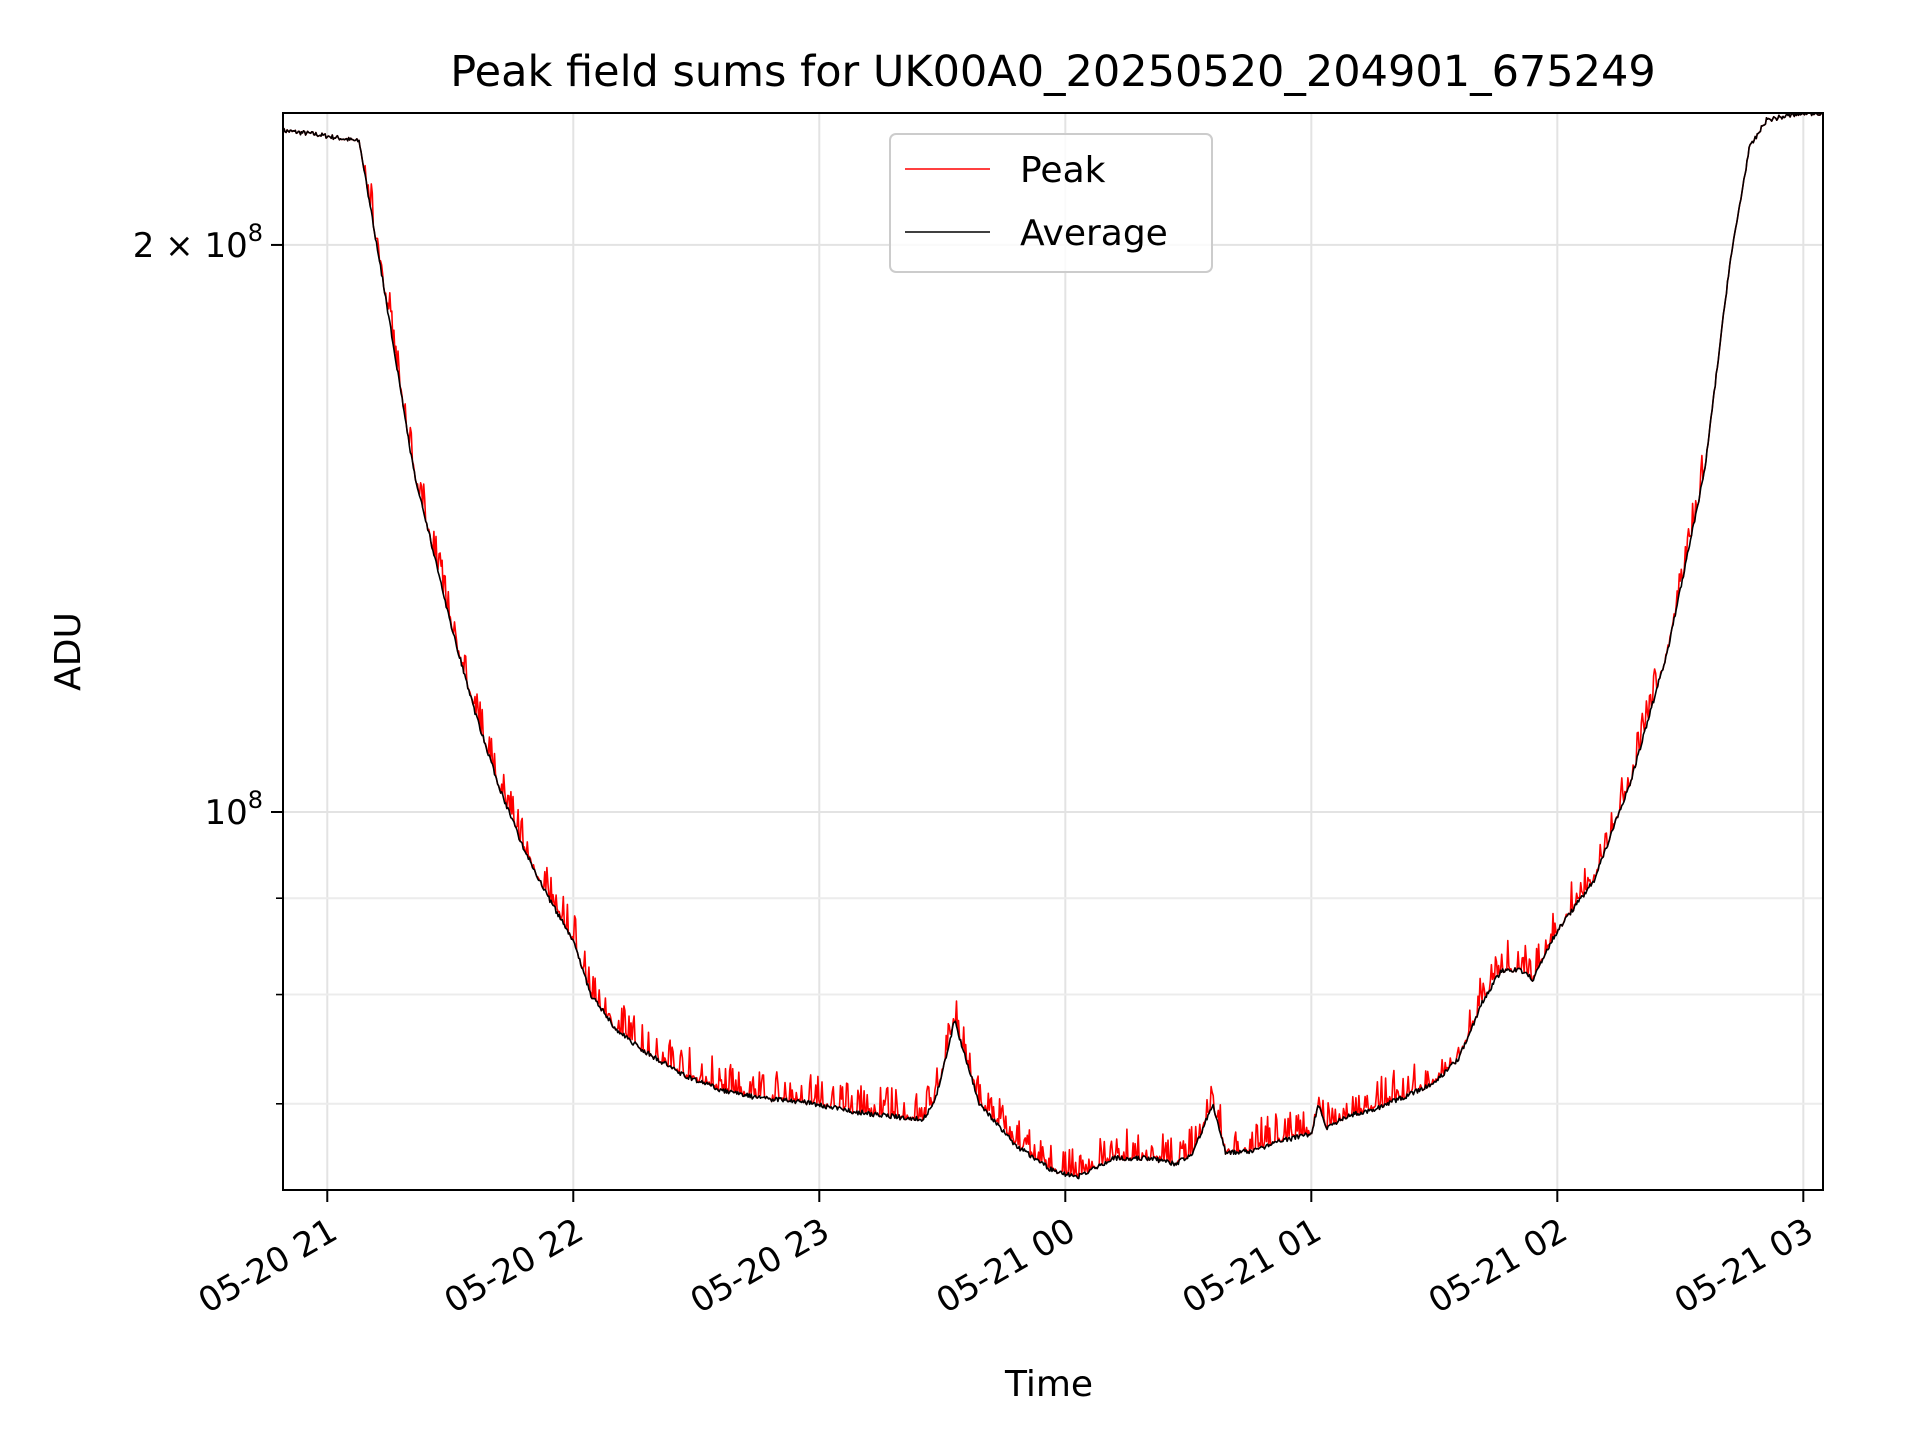  What do you see at coordinates (255, 800) in the screenshot?
I see `y-tick-exponent-0: 8` at bounding box center [255, 800].